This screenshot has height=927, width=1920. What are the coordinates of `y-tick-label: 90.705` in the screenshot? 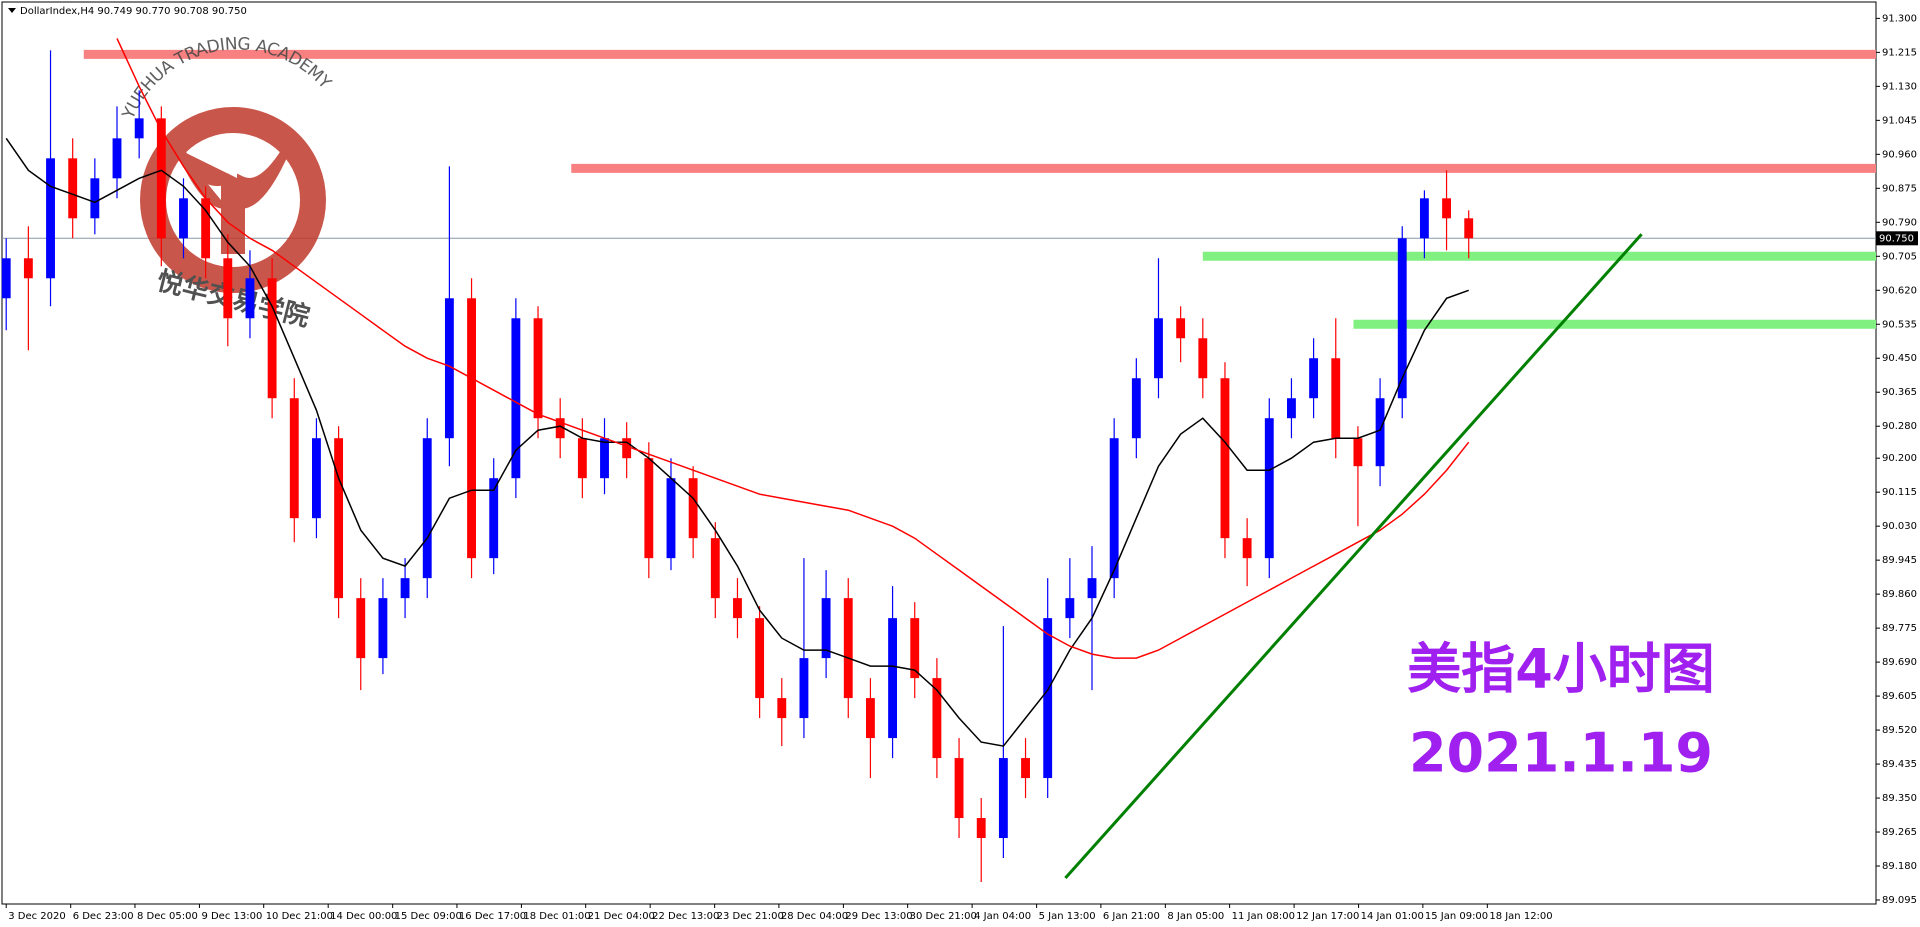 It's located at (1899, 256).